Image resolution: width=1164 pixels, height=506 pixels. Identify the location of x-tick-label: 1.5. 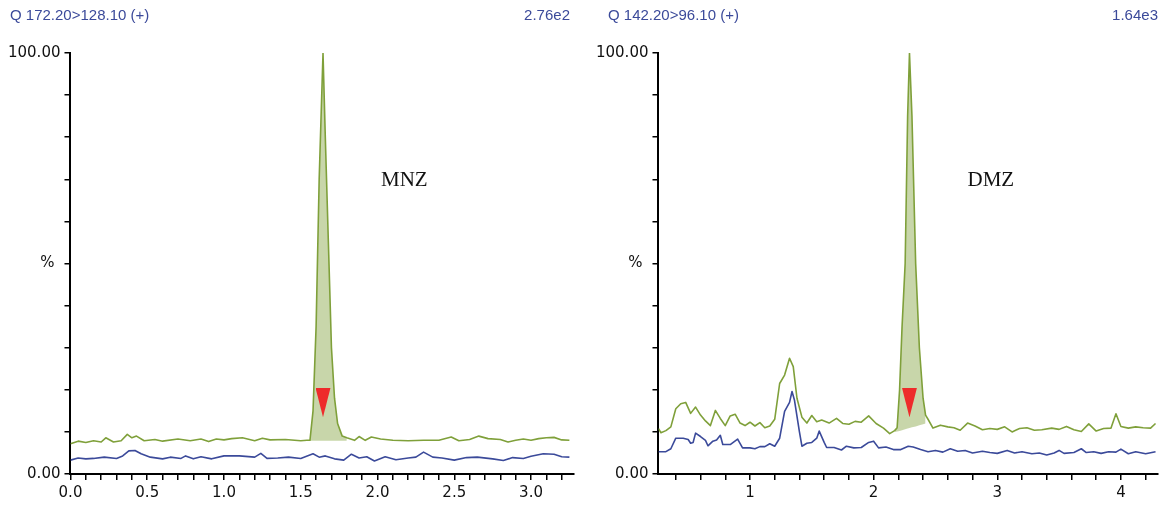
(300, 491).